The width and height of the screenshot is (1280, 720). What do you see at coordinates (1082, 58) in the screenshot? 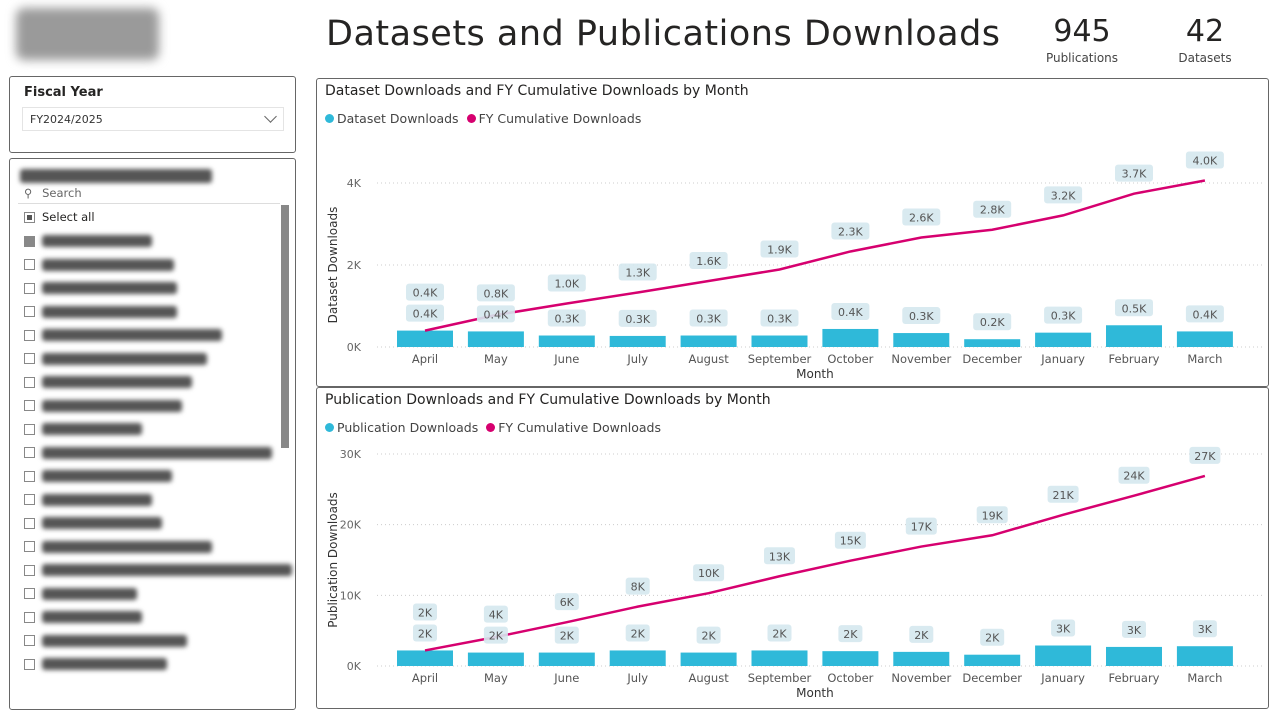
I see `kpi-label: Publications` at bounding box center [1082, 58].